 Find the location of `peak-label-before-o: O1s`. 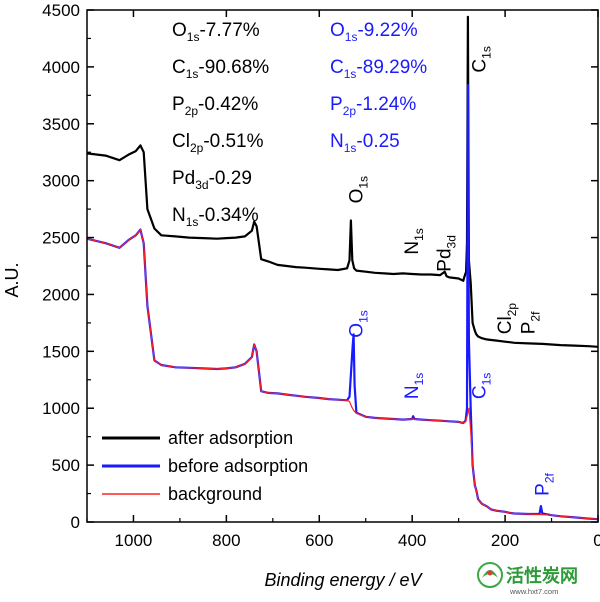

peak-label-before-o: O1s is located at coordinates (358, 323).